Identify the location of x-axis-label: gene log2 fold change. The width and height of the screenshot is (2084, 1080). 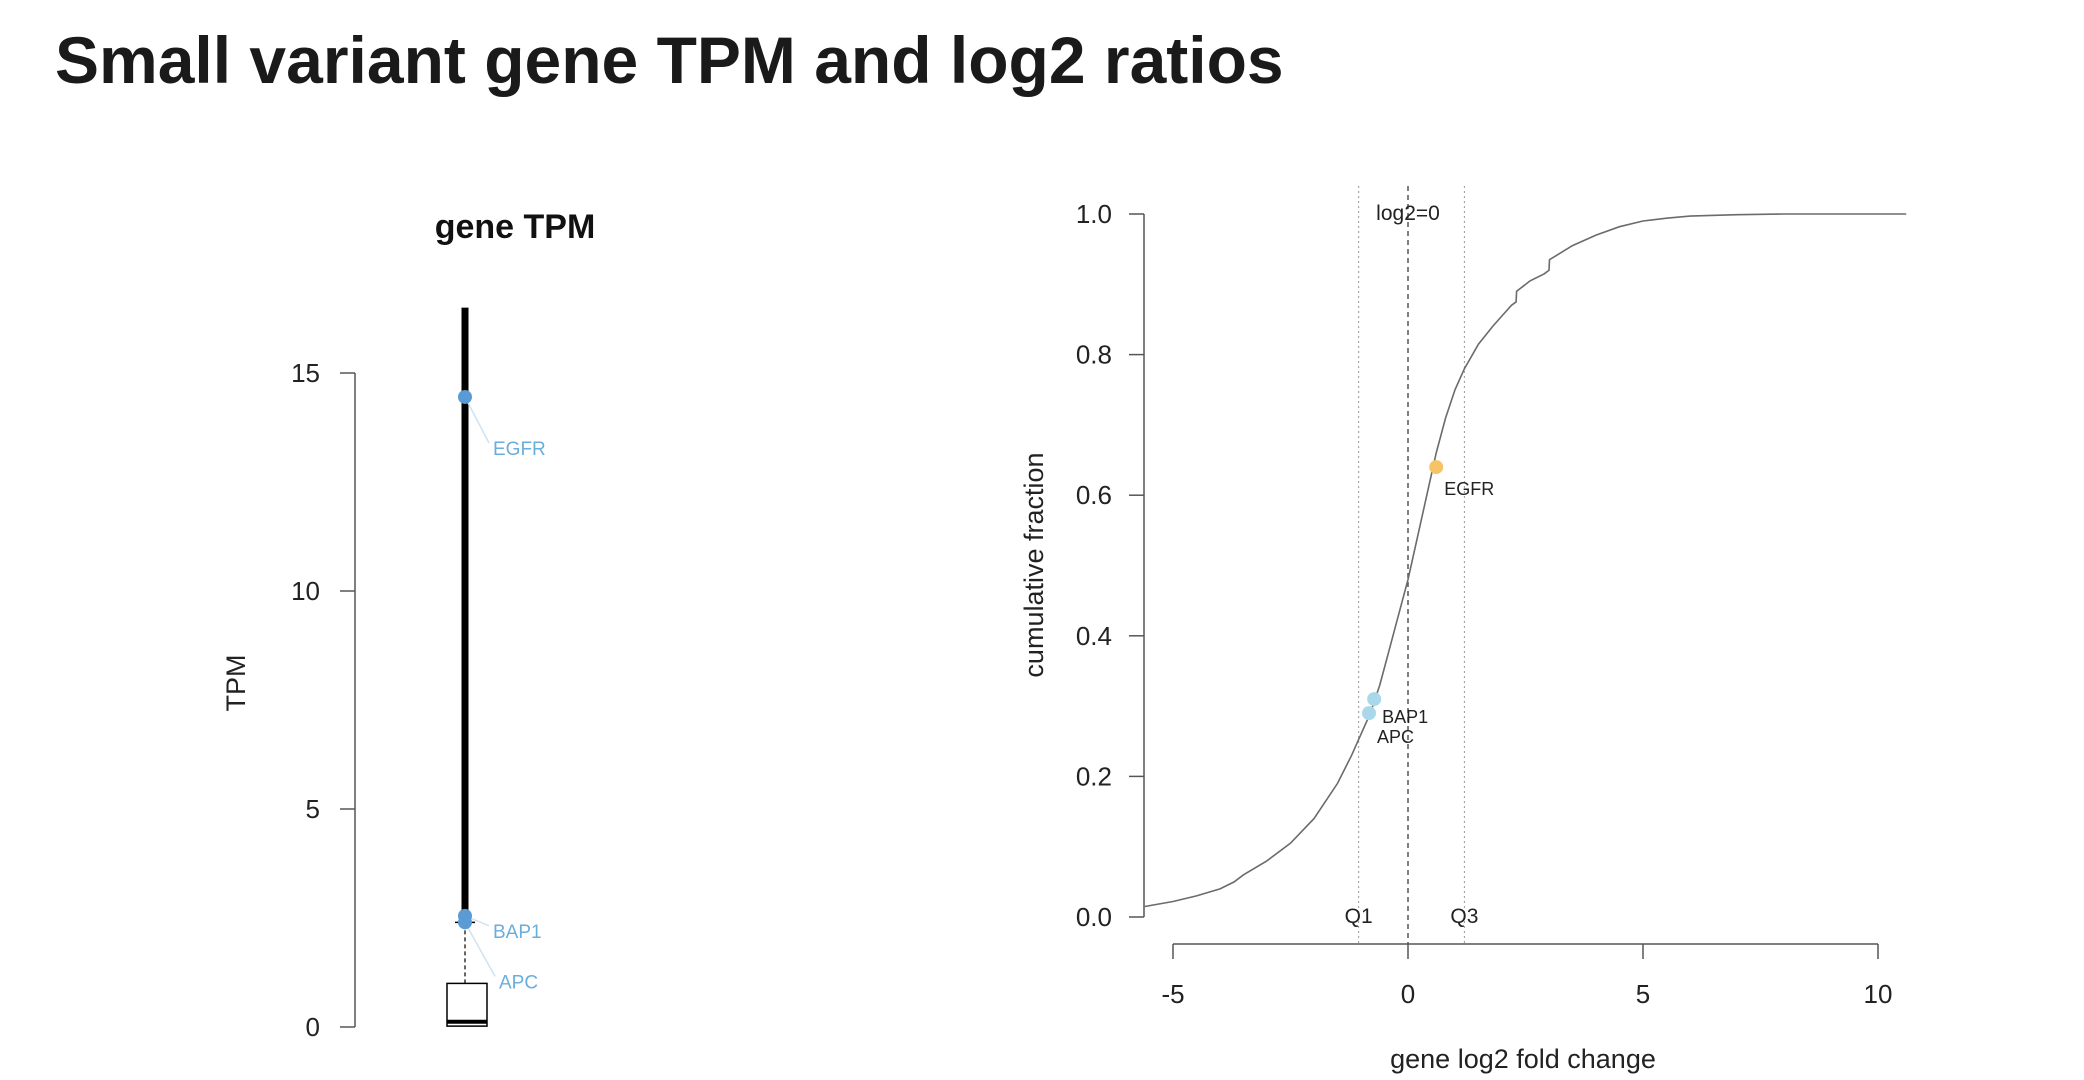
(1523, 1059).